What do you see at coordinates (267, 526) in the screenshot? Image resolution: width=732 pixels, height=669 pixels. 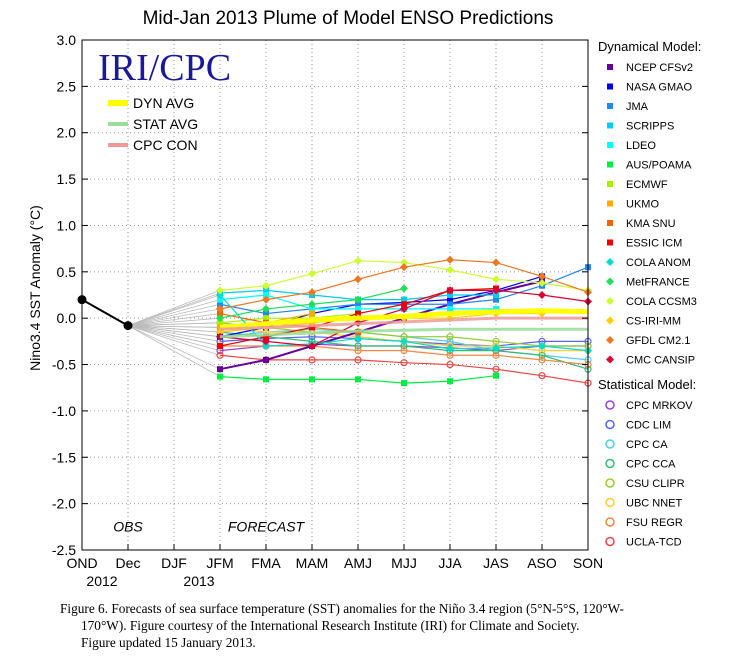 I see `region-label-forecast: FORECAST` at bounding box center [267, 526].